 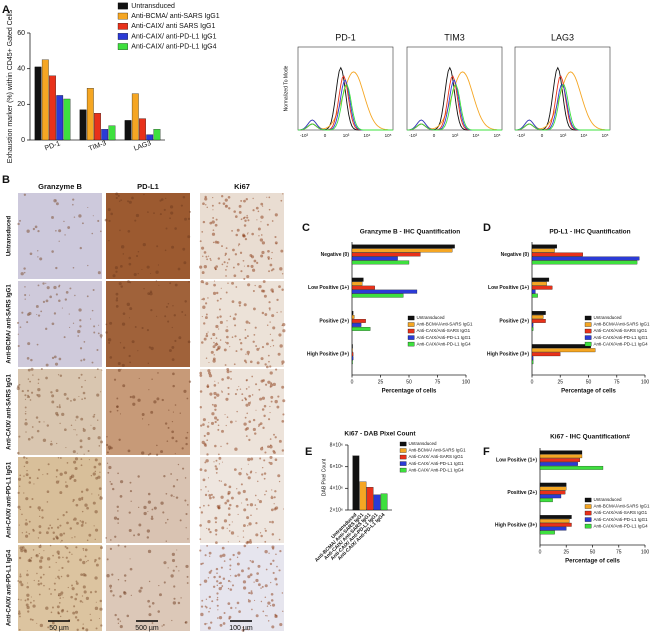 I want to click on ihc-image, so click(x=60, y=500).